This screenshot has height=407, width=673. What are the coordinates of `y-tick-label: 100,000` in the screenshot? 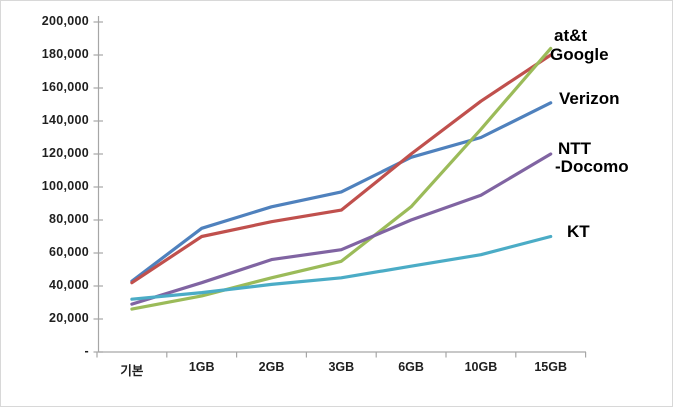 It's located at (65, 186).